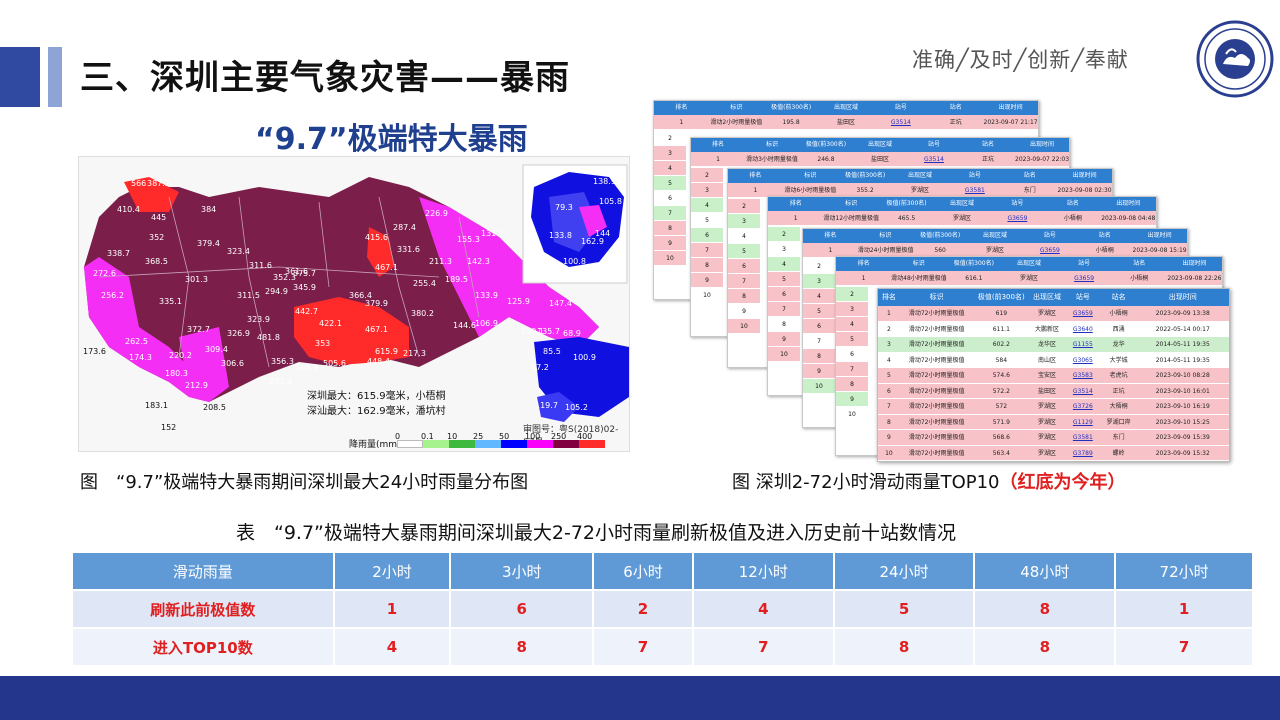 This screenshot has height=720, width=1280. I want to click on map-value-label: 152, so click(169, 427).